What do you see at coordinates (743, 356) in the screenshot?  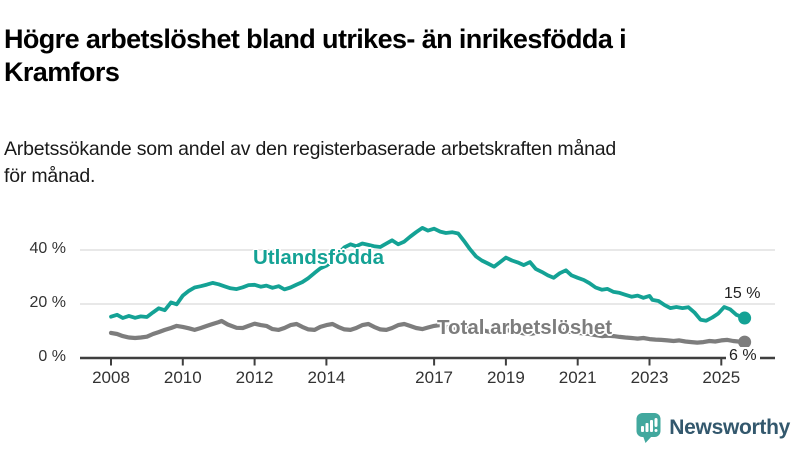 I see `end-value-label-total: 6 %` at bounding box center [743, 356].